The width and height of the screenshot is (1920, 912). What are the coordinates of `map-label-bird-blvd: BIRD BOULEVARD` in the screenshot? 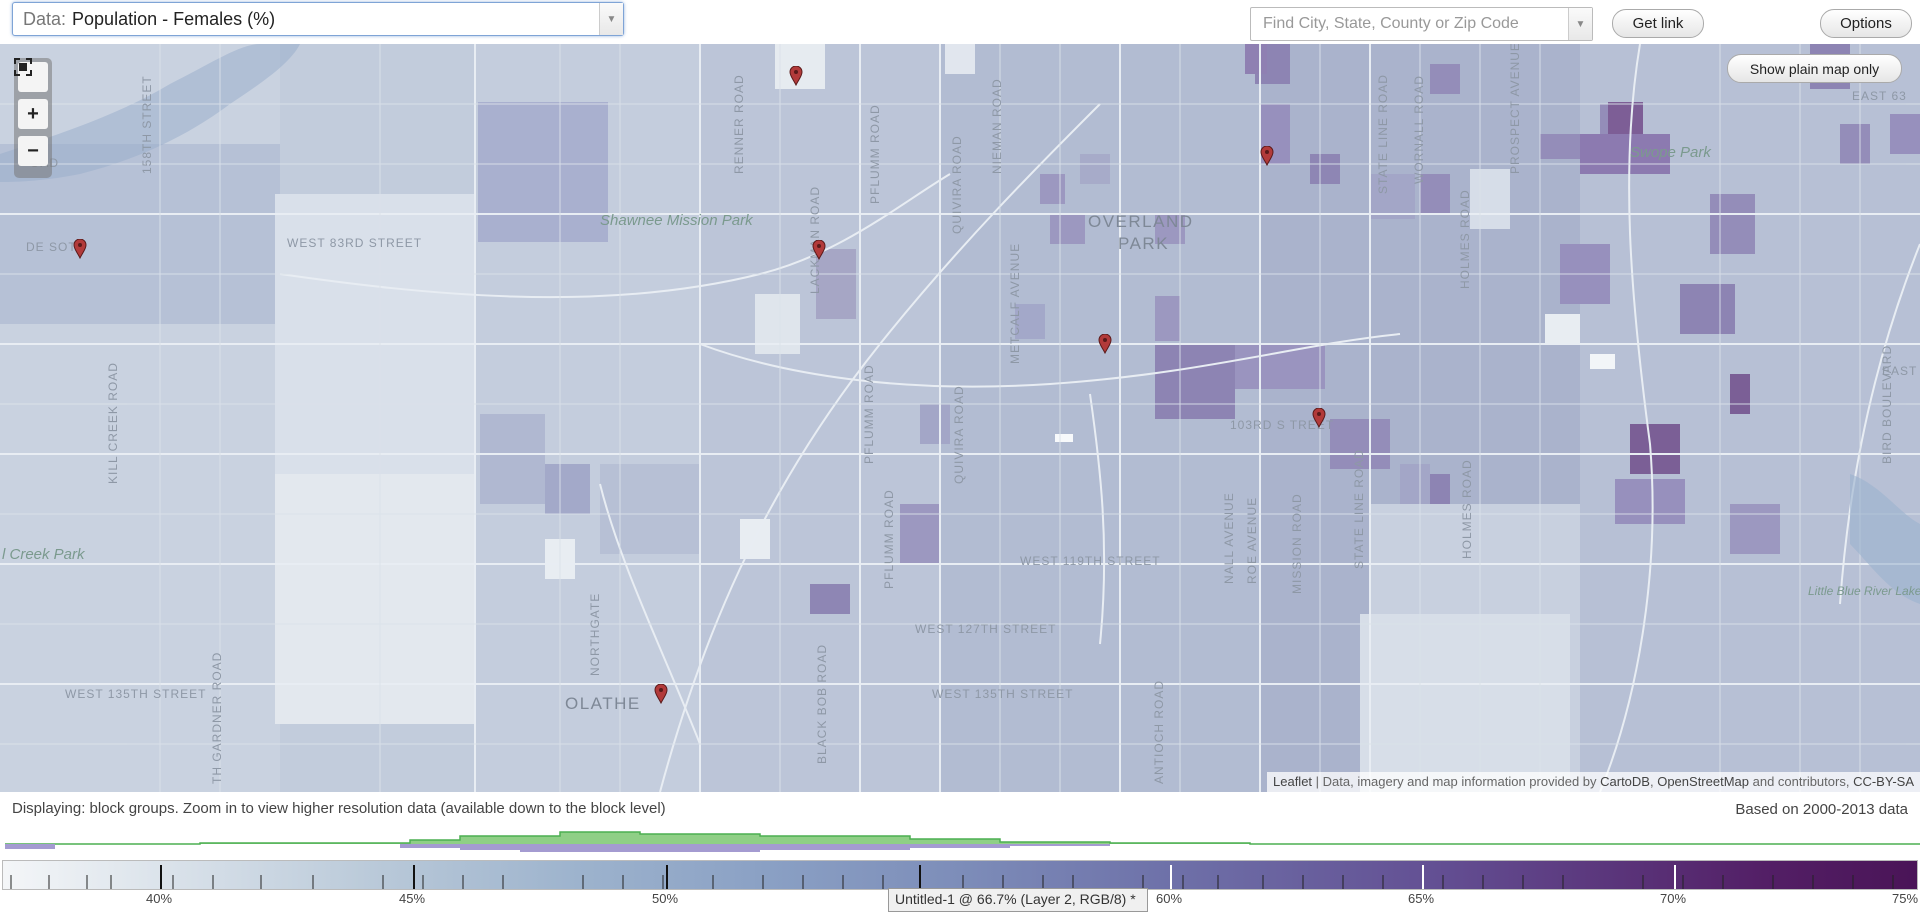 It's located at (1887, 404).